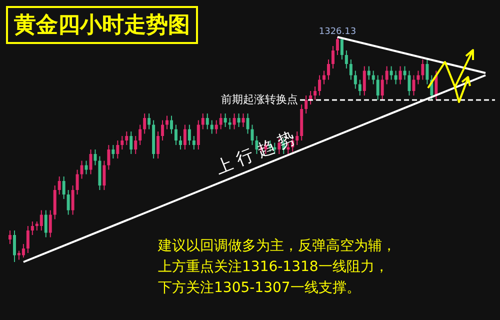  What do you see at coordinates (102, 25) in the screenshot?
I see `chart-title: 黄金四小时走势图` at bounding box center [102, 25].